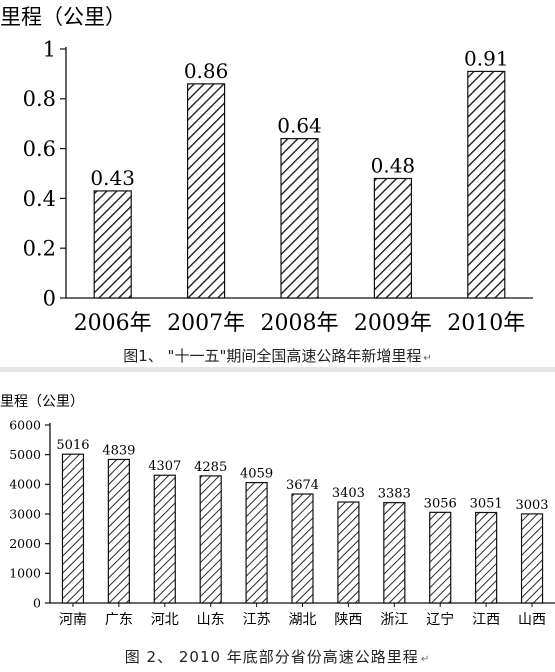 The width and height of the screenshot is (555, 672). Describe the element at coordinates (257, 620) in the screenshot. I see `x-tick-label: 江苏` at that location.